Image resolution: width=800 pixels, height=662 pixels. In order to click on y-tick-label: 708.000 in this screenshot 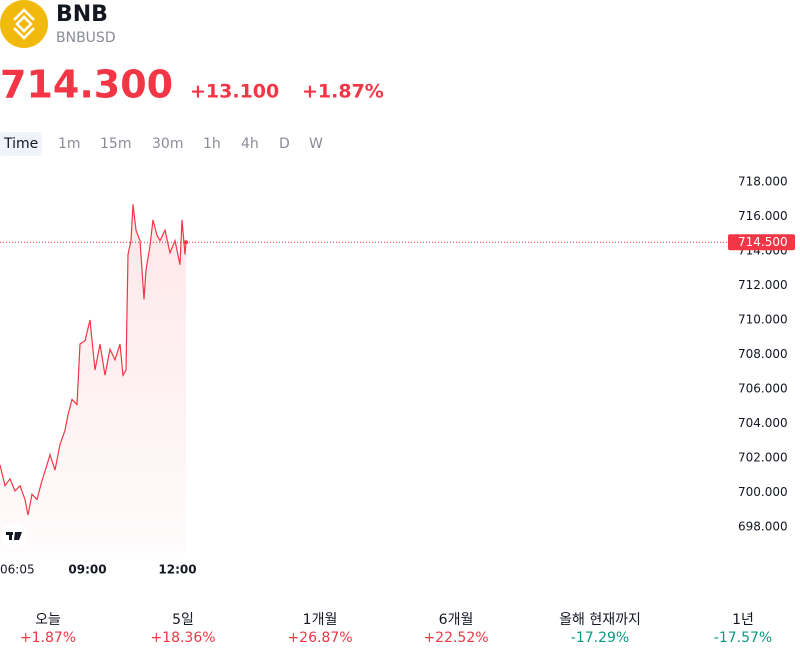, I will do `click(763, 354)`.